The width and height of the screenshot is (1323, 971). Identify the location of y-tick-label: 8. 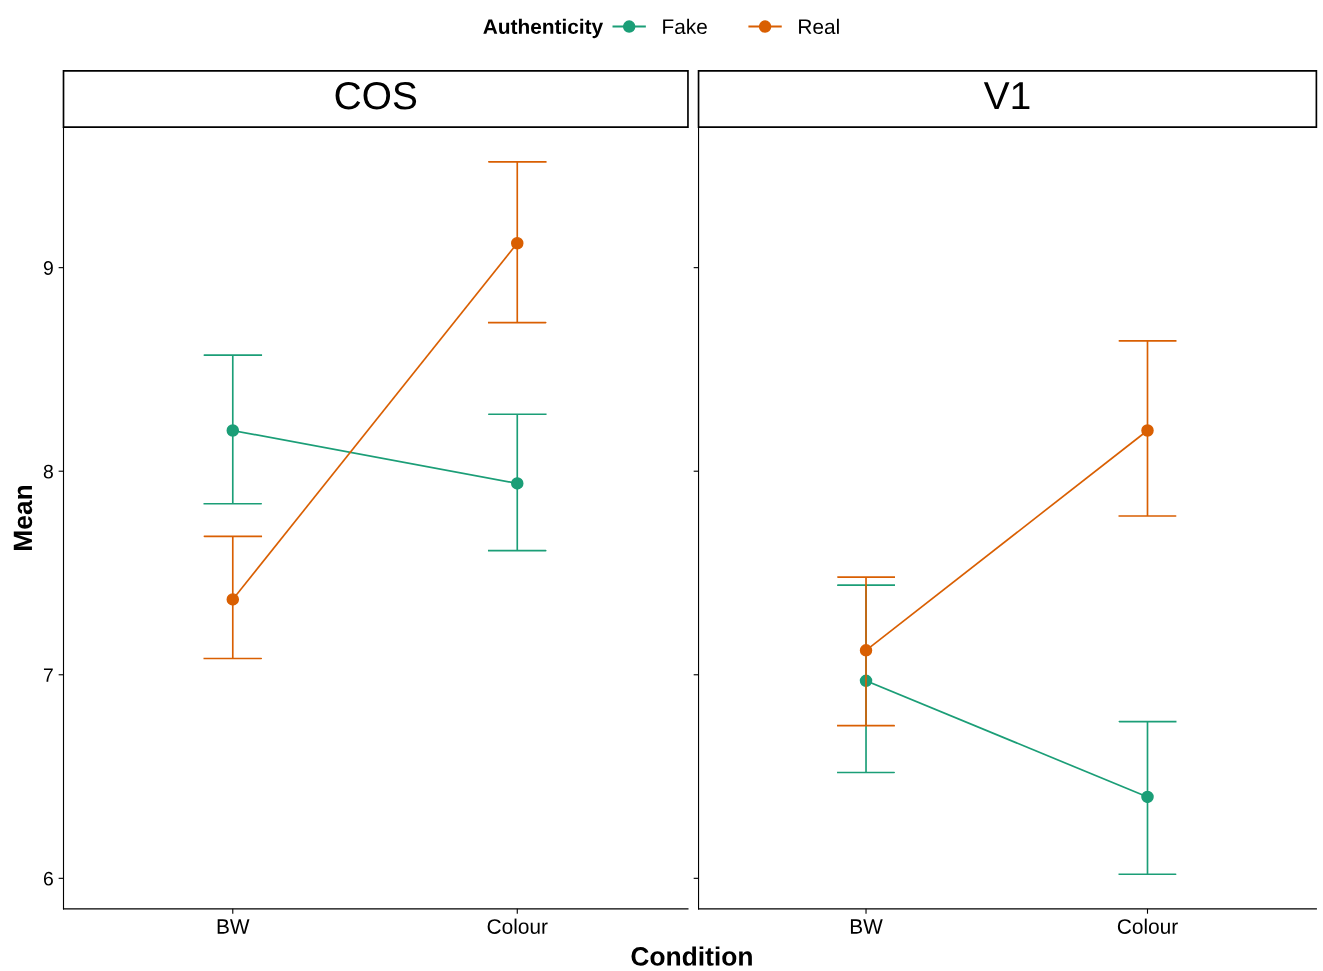
(48, 471).